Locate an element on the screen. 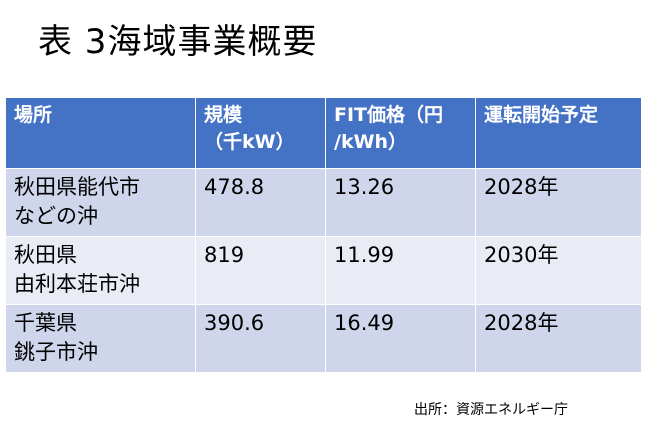 This screenshot has width=650, height=431. table-cell: 16.49 is located at coordinates (400, 338).